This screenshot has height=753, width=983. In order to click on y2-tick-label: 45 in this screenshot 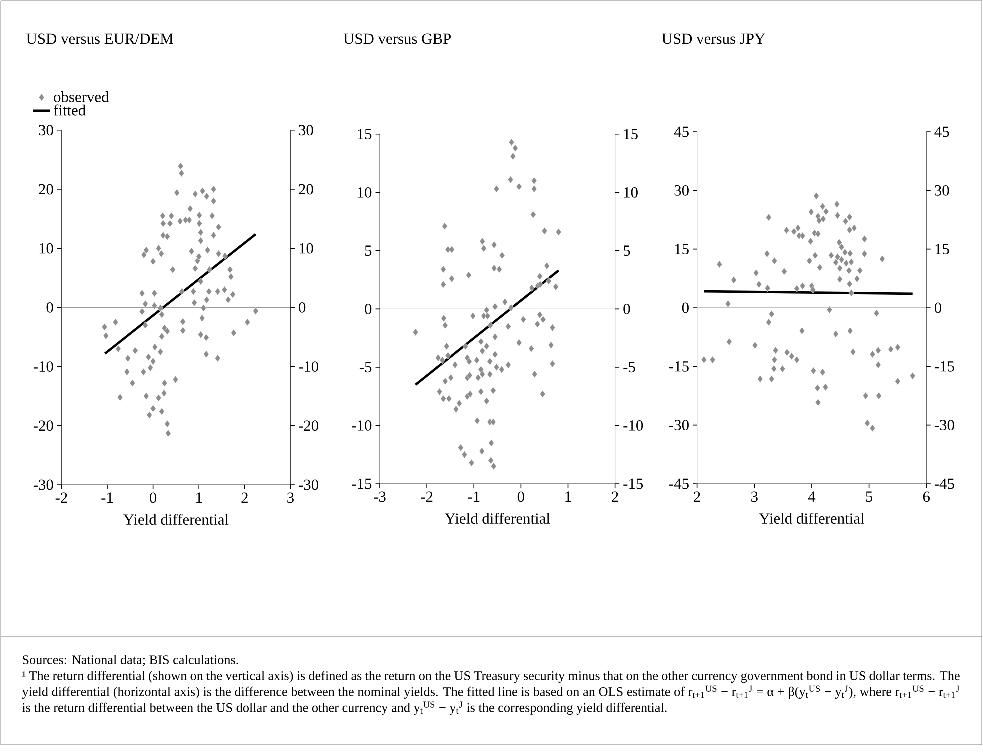, I will do `click(942, 132)`.